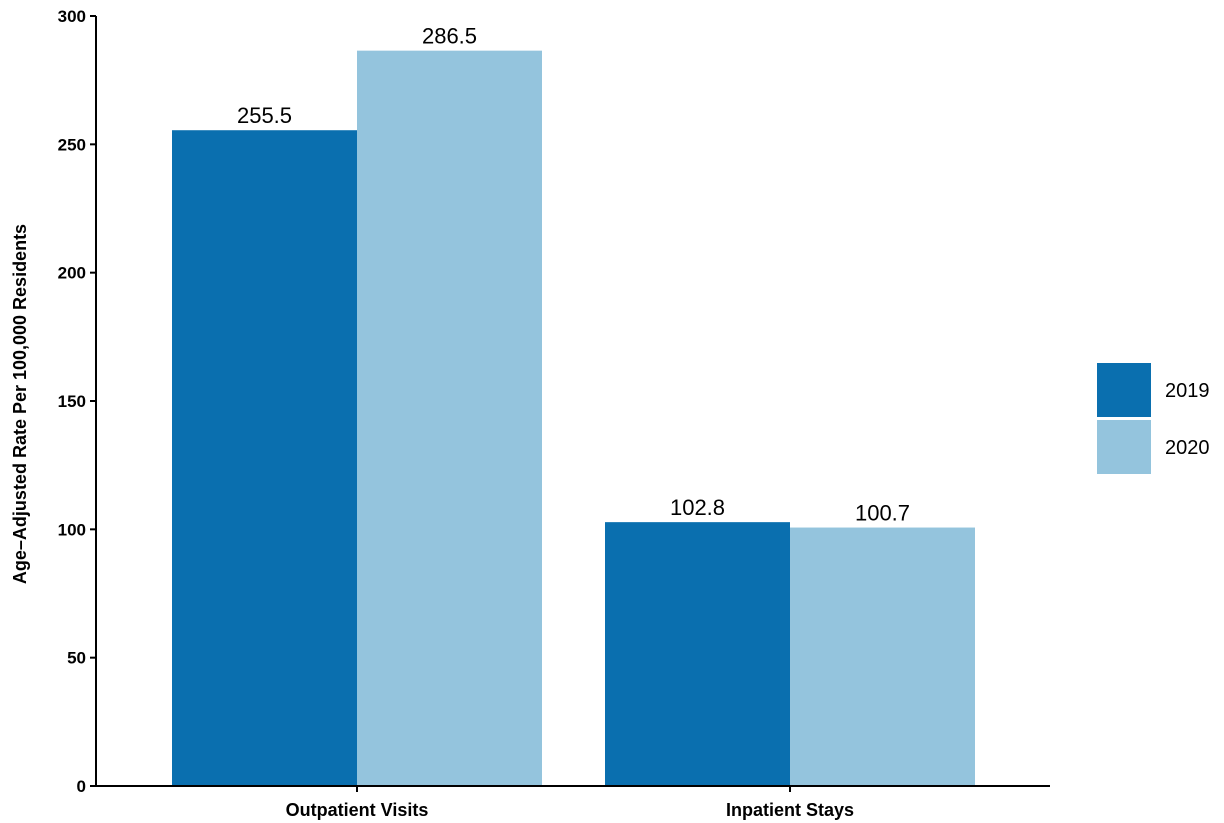  Describe the element at coordinates (882, 656) in the screenshot. I see `bar-2020-inpatient-stays` at that location.